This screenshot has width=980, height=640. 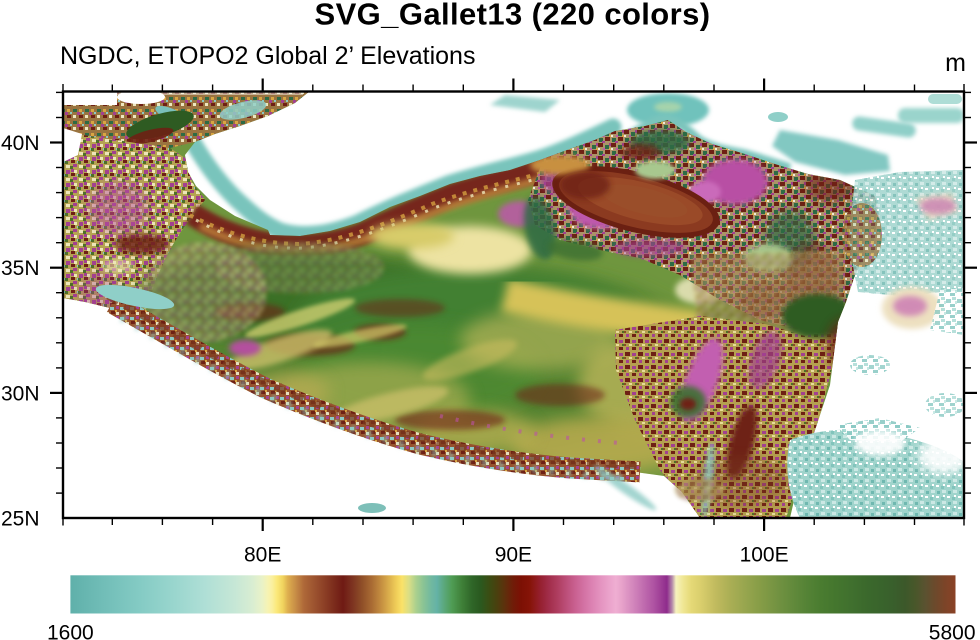 I want to click on svg-text: 100E, so click(x=764, y=555).